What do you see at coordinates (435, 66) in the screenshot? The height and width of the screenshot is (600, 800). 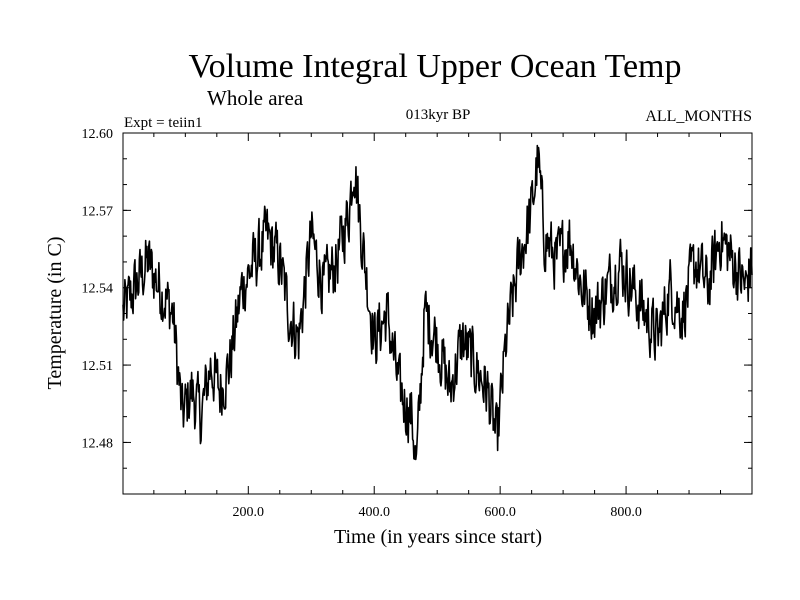 I see `chart-title: Volume Integral Upper Ocean Temp` at bounding box center [435, 66].